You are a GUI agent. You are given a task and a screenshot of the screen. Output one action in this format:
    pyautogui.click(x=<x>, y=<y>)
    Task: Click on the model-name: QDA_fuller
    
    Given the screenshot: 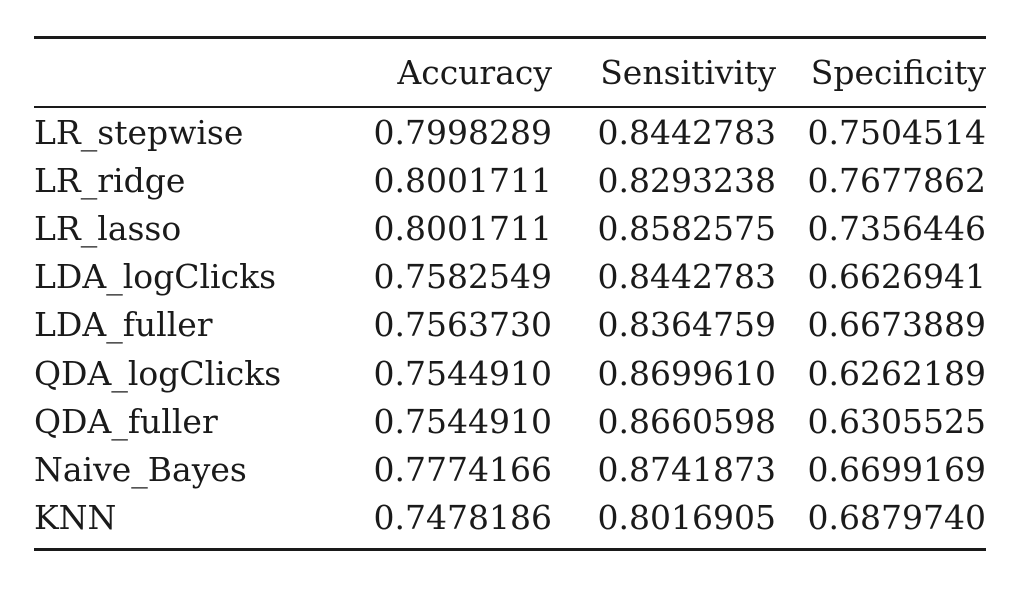 What is the action you would take?
    pyautogui.click(x=126, y=421)
    